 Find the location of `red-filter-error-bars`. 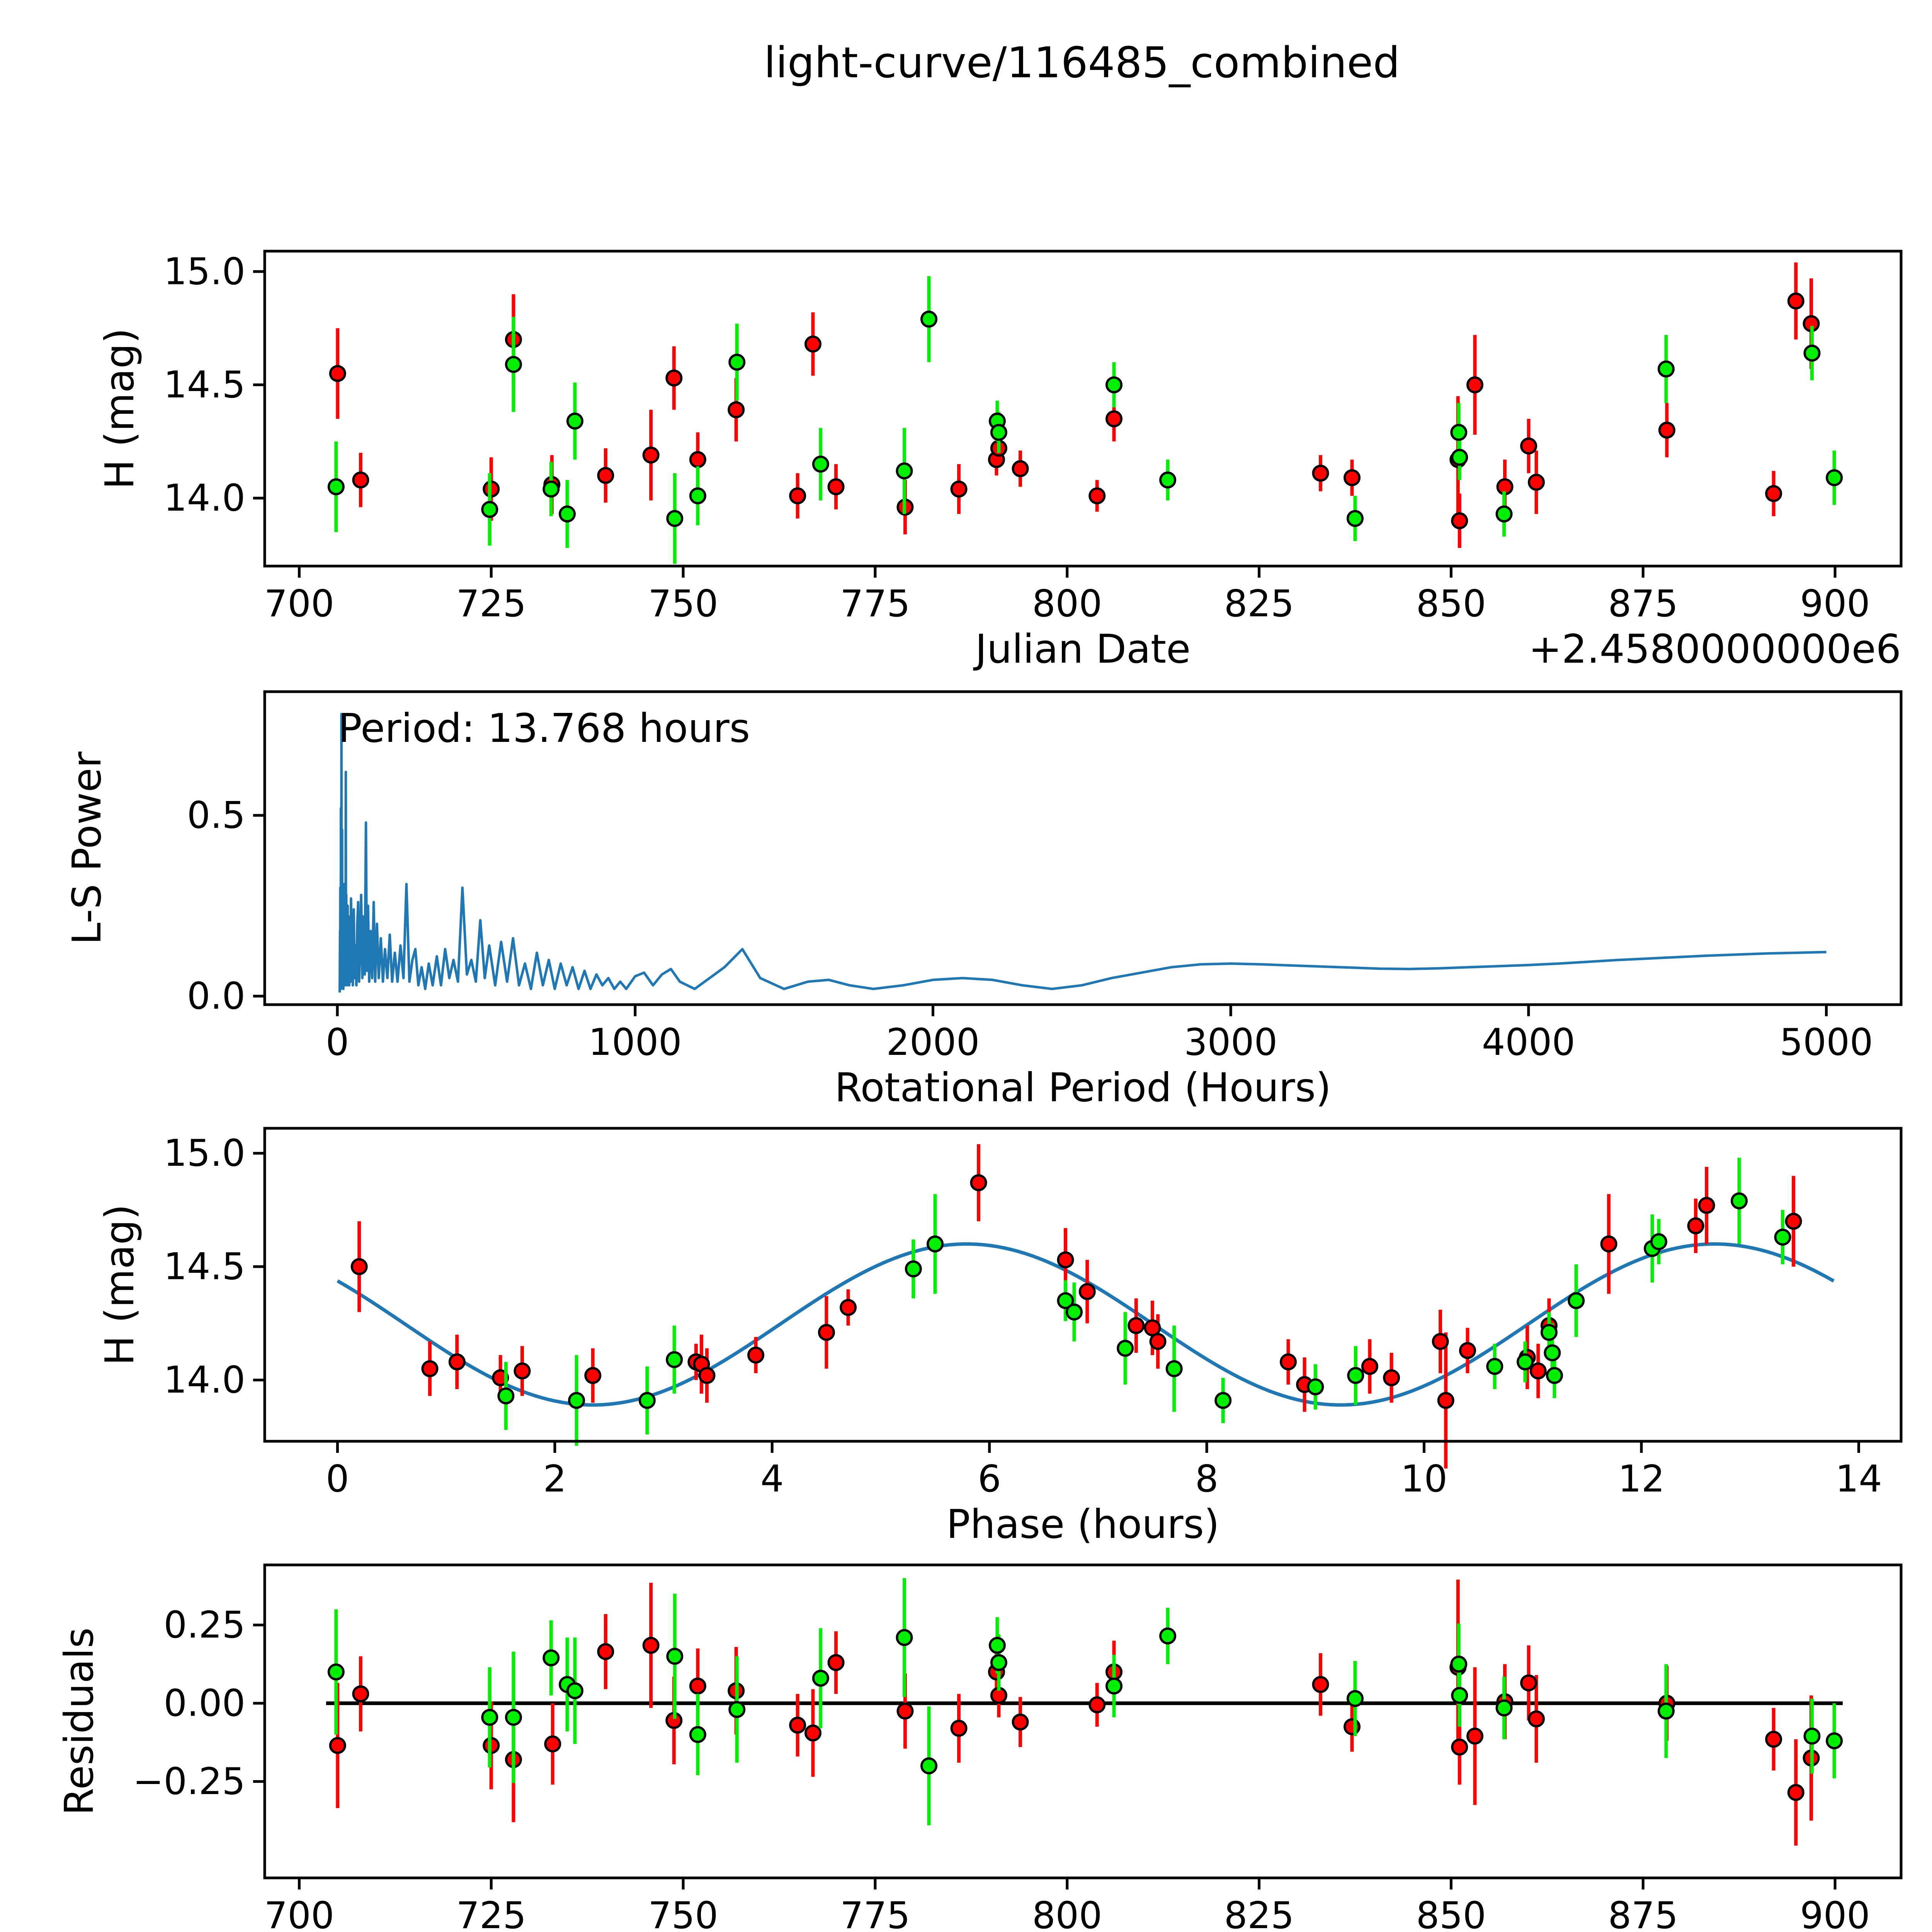

red-filter-error-bars is located at coordinates (1074, 405).